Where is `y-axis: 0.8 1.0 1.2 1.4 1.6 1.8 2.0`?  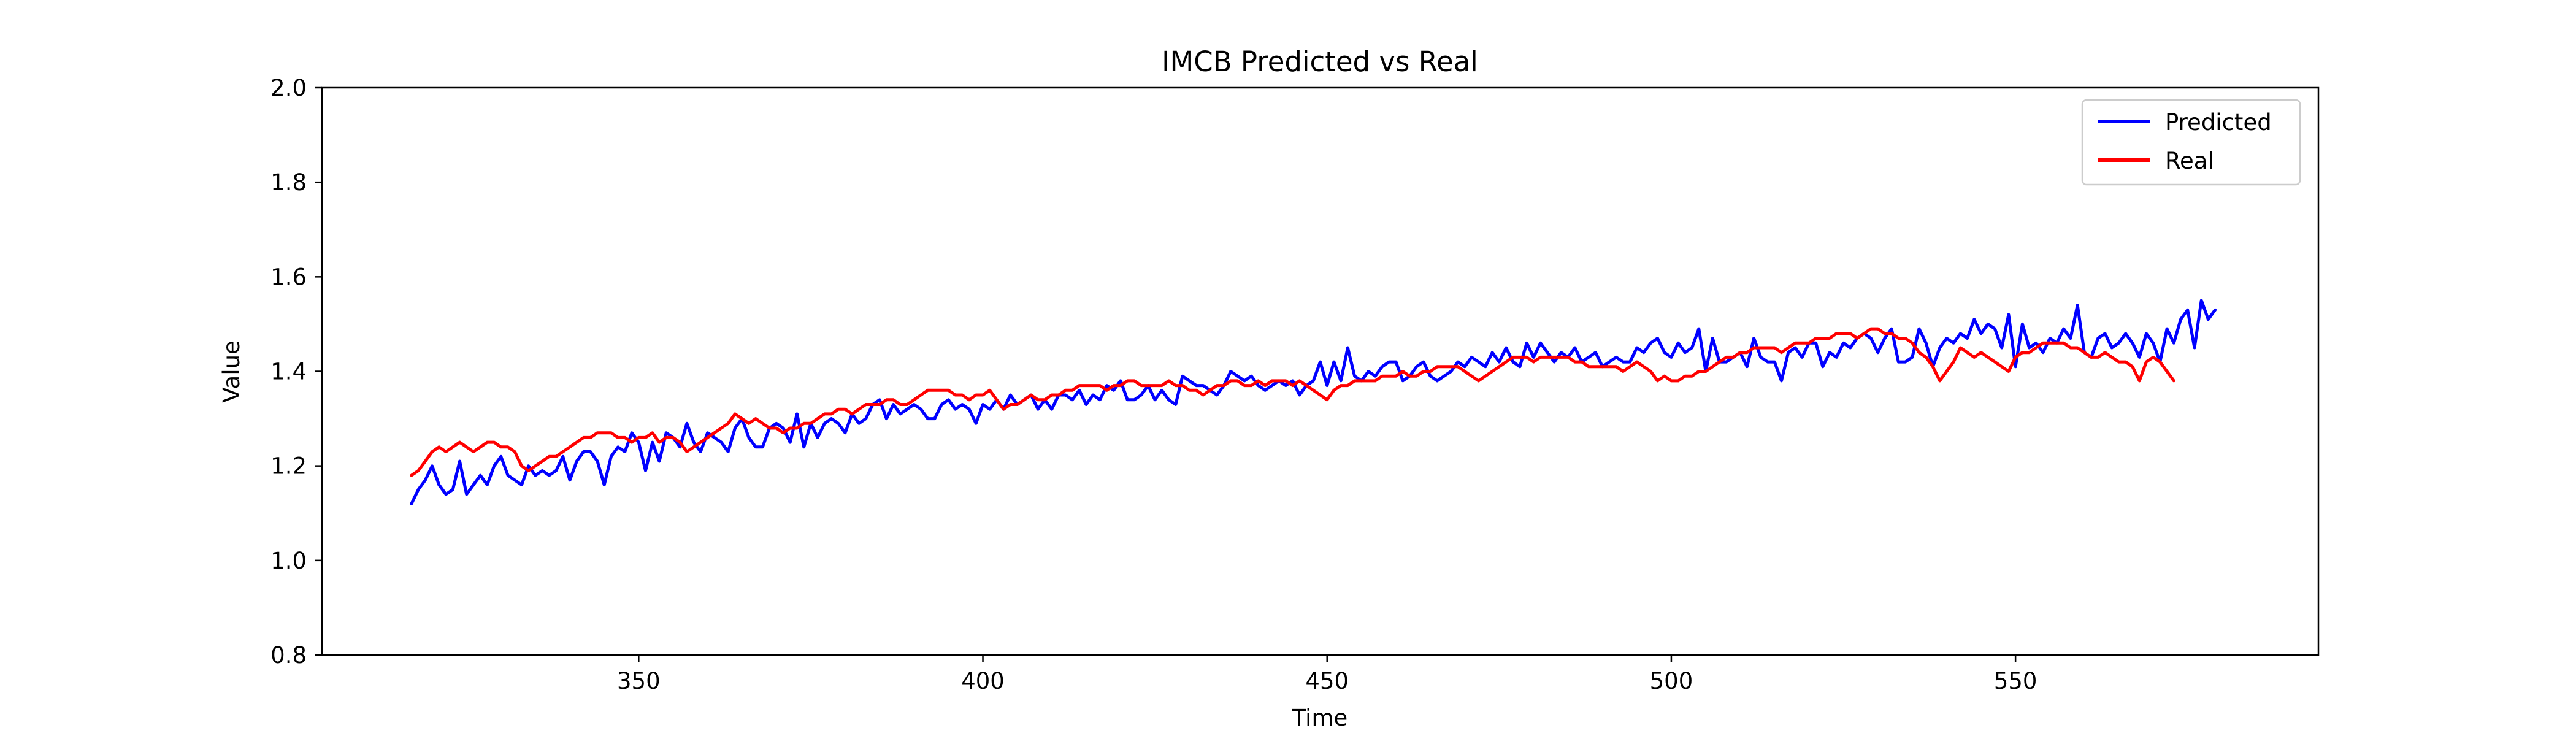 y-axis: 0.8 1.0 1.2 1.4 1.6 1.8 2.0 is located at coordinates (296, 372).